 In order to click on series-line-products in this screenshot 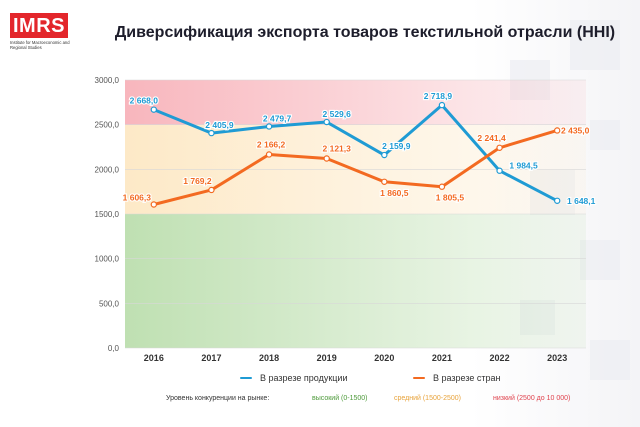, I will do `click(355, 153)`.